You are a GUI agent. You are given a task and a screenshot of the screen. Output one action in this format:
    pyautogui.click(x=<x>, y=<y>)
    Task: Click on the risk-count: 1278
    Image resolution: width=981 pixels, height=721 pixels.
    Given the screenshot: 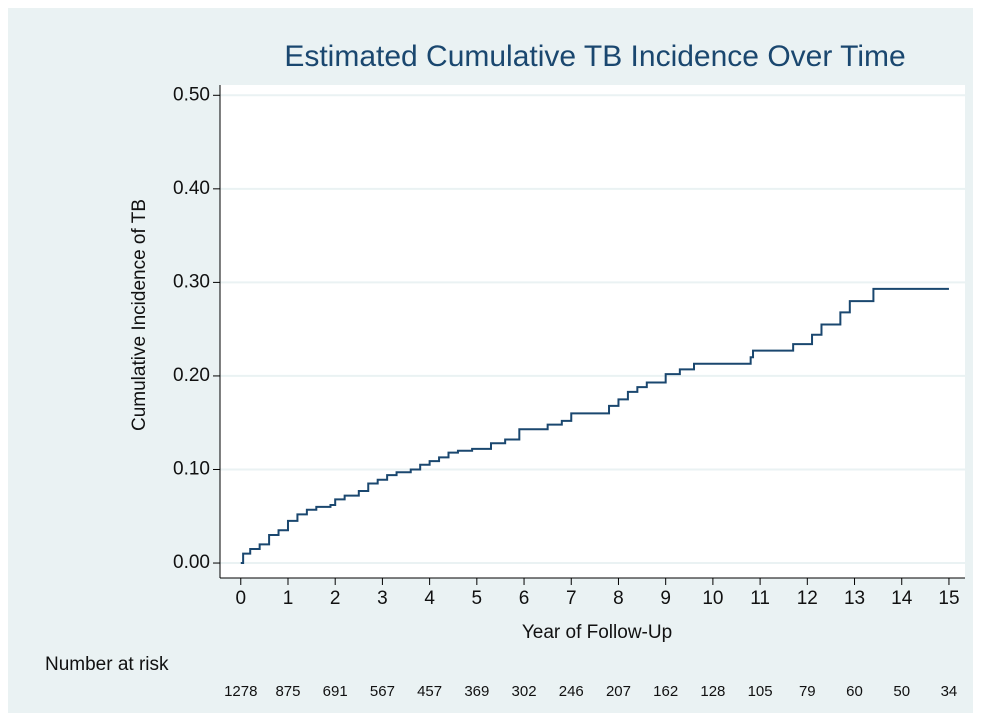 What is the action you would take?
    pyautogui.click(x=240, y=691)
    